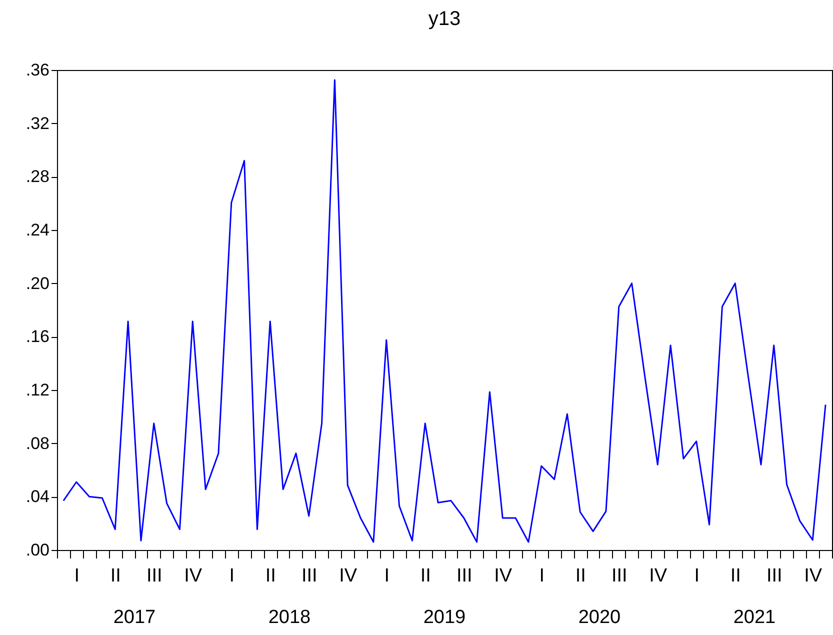  I want to click on text: 2017, so click(134, 617).